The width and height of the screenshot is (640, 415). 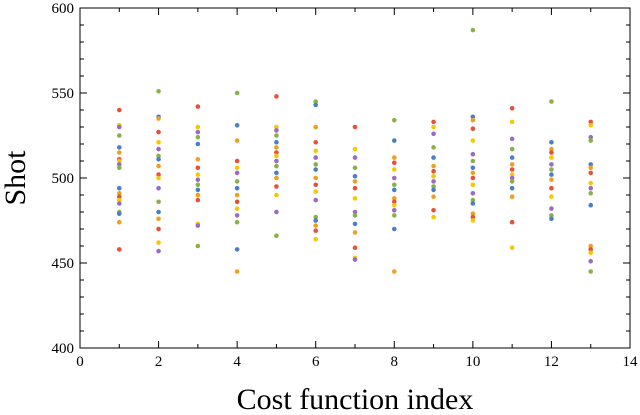 What do you see at coordinates (63, 349) in the screenshot?
I see `y-tick-label: 400` at bounding box center [63, 349].